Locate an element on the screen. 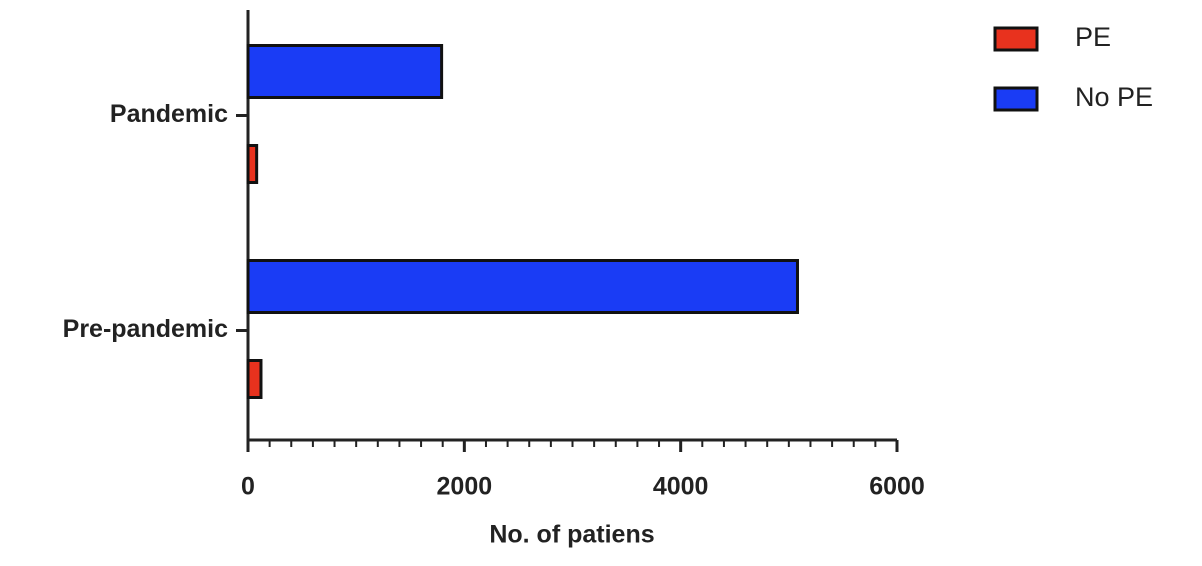 The width and height of the screenshot is (1202, 566). x-tick-label: 4000 is located at coordinates (681, 487).